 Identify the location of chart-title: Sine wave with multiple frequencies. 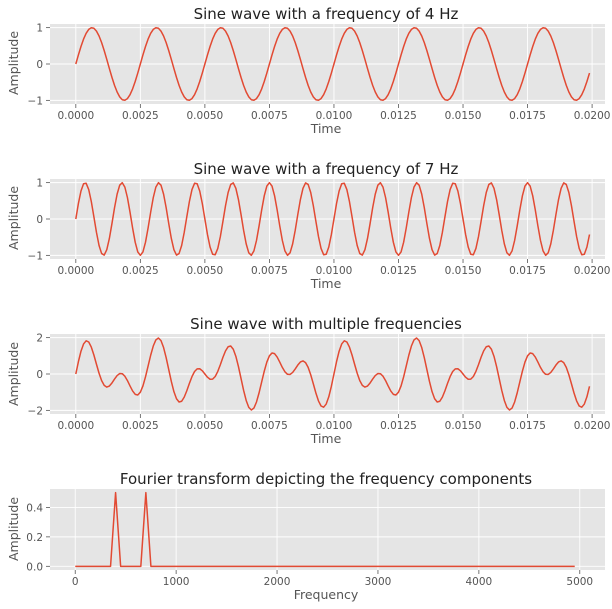
(326, 324).